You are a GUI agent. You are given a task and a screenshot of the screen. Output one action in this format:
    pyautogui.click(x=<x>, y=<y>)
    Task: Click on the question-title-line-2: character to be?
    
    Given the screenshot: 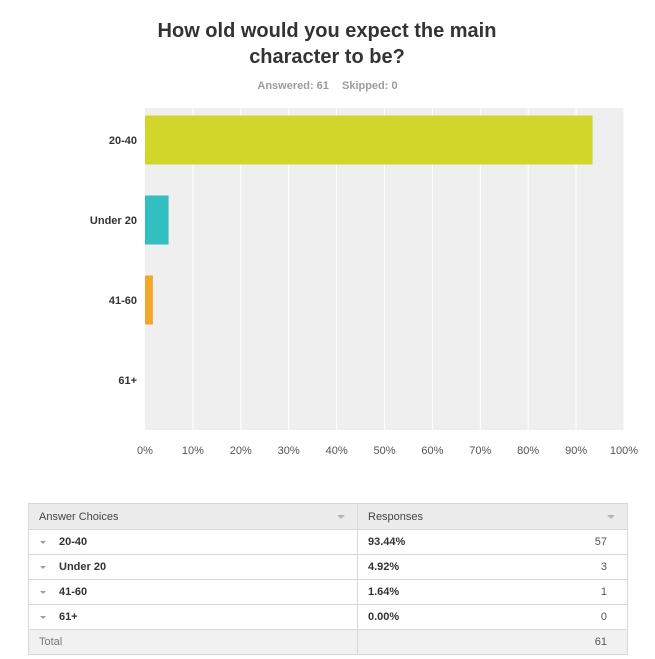 What is the action you would take?
    pyautogui.click(x=327, y=57)
    